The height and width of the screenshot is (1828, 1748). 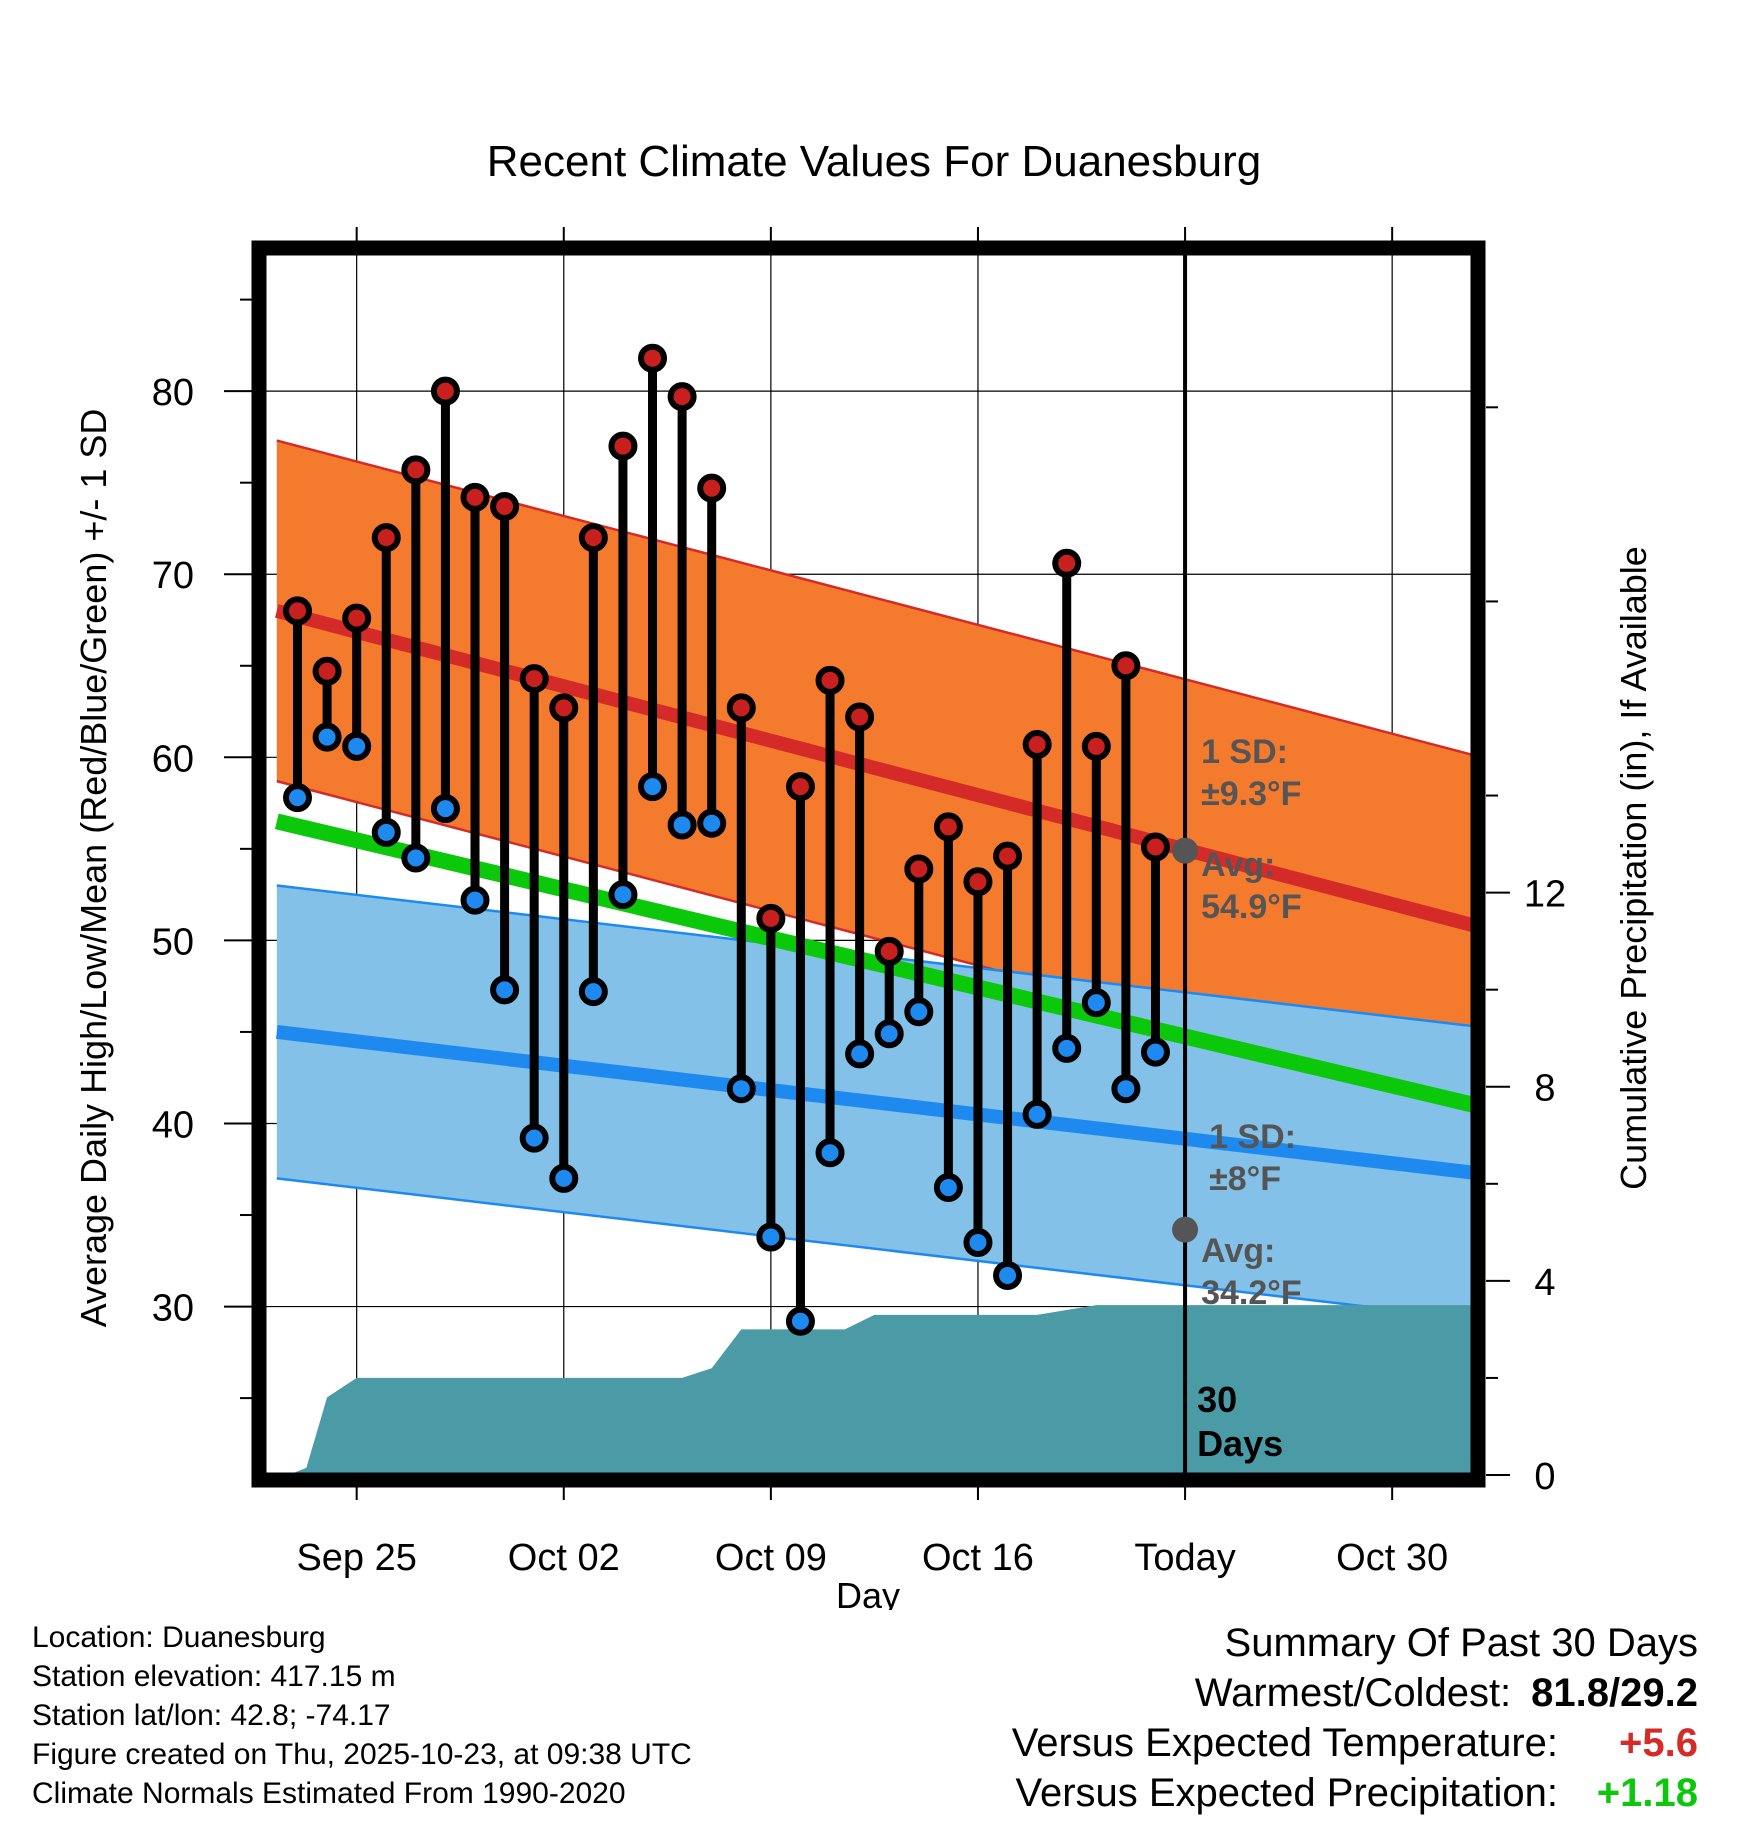 I want to click on y2-tick-label: 8, so click(x=1544, y=1089).